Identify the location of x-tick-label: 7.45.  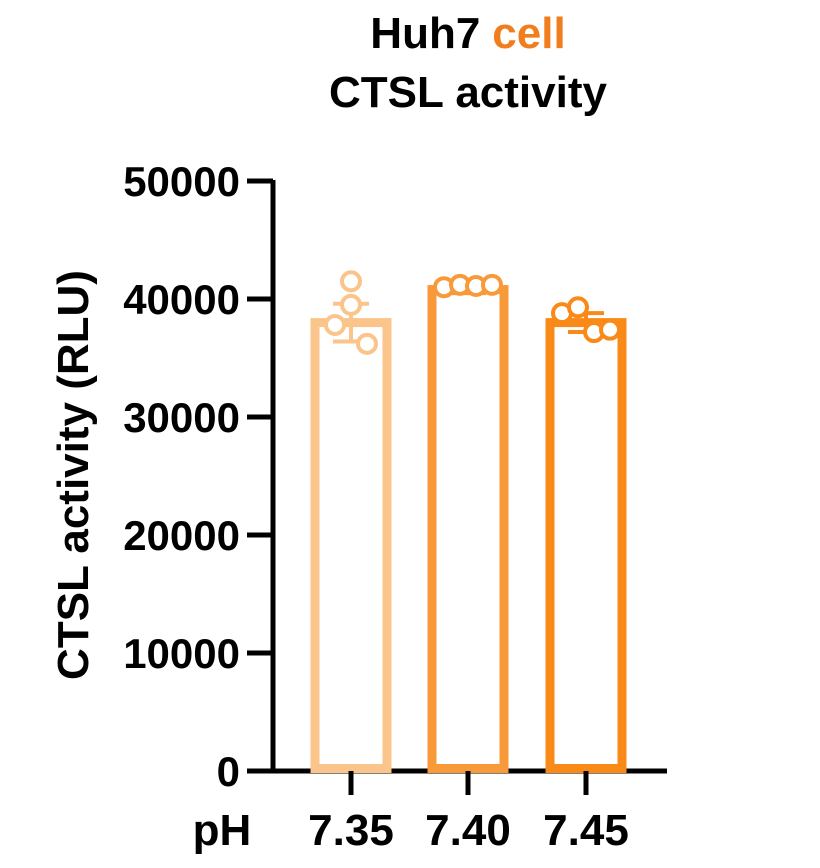
(586, 830).